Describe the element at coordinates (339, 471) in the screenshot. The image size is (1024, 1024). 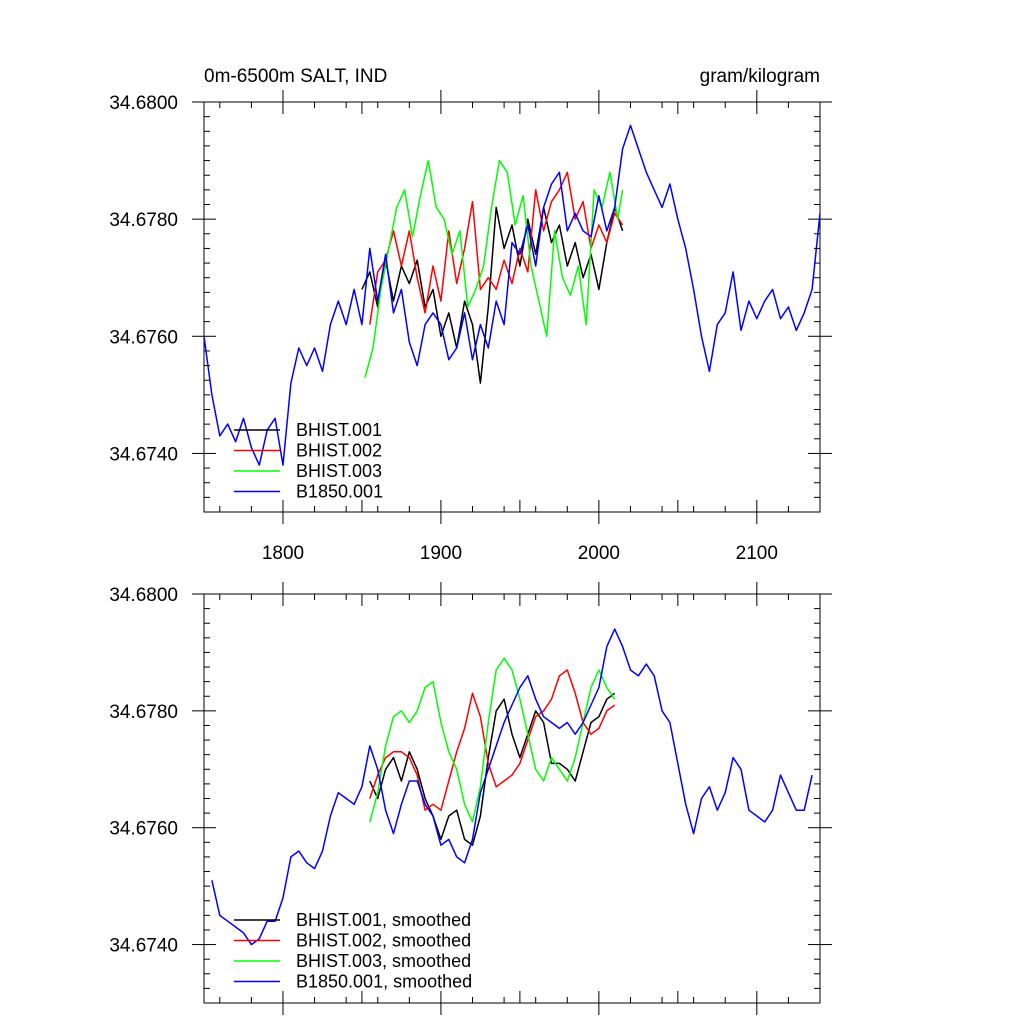
I see `legend-label-2: BHIST.003` at that location.